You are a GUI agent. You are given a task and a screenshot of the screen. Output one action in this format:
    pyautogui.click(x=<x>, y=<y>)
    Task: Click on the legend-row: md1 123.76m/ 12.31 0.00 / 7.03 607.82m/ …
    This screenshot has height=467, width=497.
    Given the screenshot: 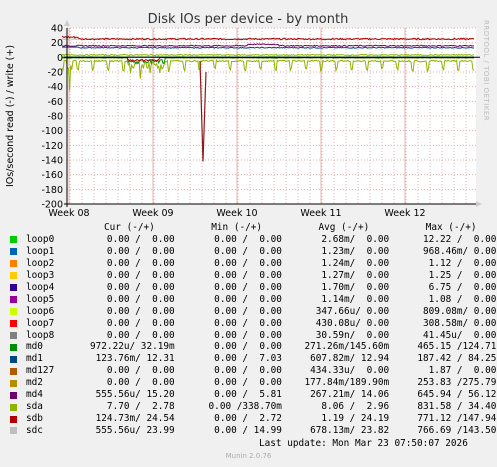 What is the action you would take?
    pyautogui.click(x=253, y=359)
    